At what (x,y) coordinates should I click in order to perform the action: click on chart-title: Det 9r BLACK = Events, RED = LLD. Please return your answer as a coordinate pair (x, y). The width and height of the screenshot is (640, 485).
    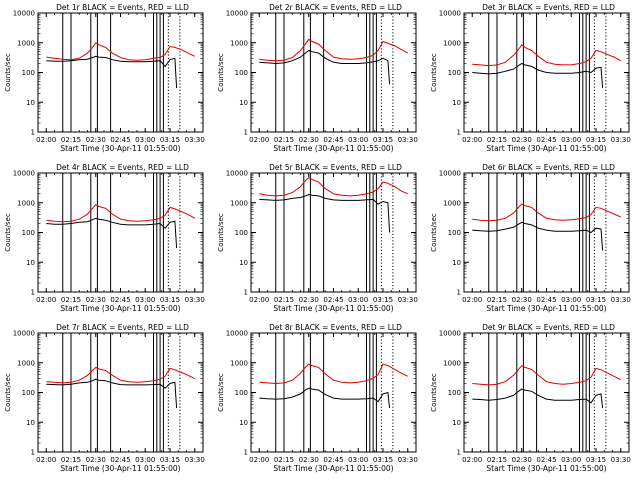
    Looking at the image, I should click on (548, 327).